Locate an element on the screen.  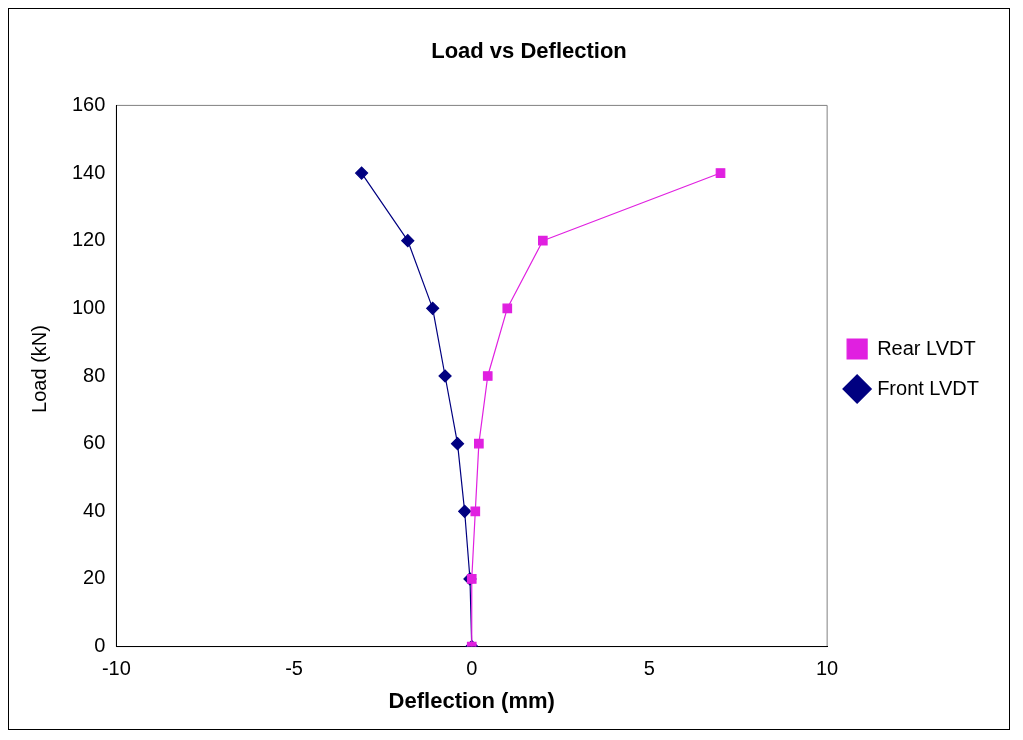
y-tick-label: 80 is located at coordinates (94, 374).